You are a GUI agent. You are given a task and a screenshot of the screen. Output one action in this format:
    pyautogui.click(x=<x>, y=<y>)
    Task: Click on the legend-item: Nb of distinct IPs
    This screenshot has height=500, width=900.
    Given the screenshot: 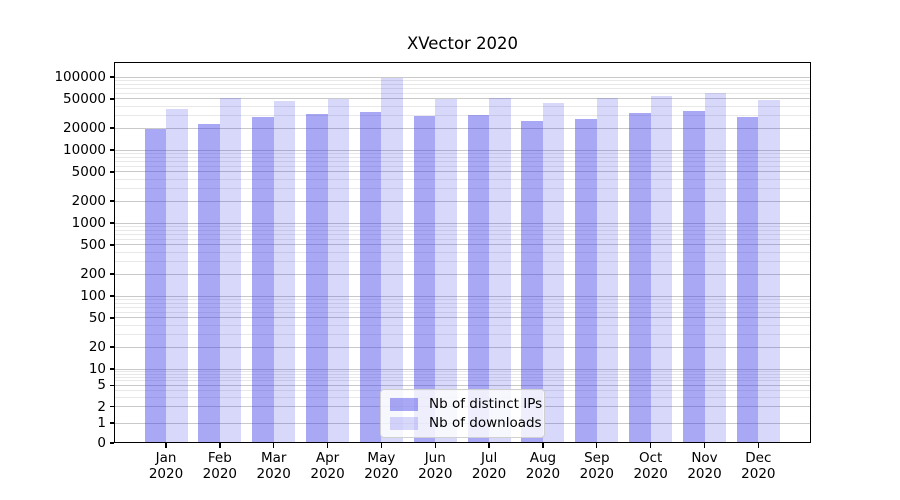 What is the action you would take?
    pyautogui.click(x=466, y=404)
    